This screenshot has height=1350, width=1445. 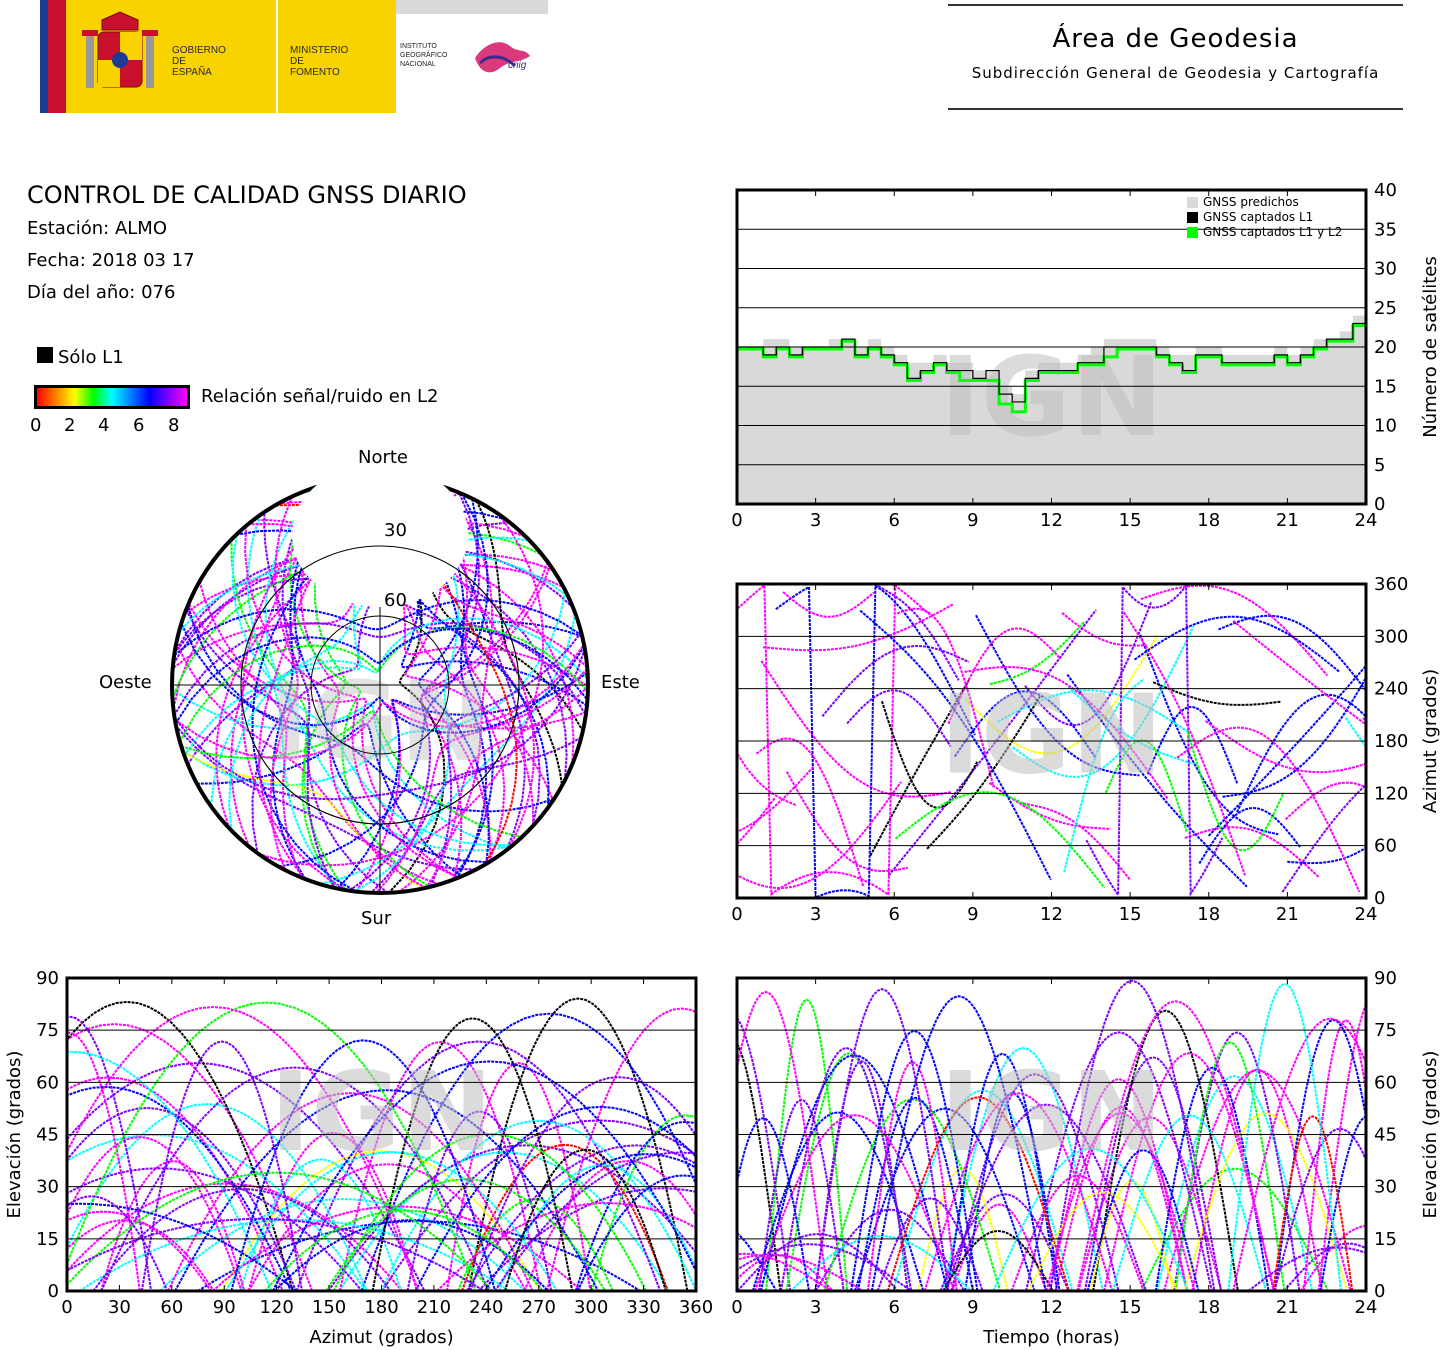 What do you see at coordinates (620, 682) in the screenshot?
I see `east-label: Este` at bounding box center [620, 682].